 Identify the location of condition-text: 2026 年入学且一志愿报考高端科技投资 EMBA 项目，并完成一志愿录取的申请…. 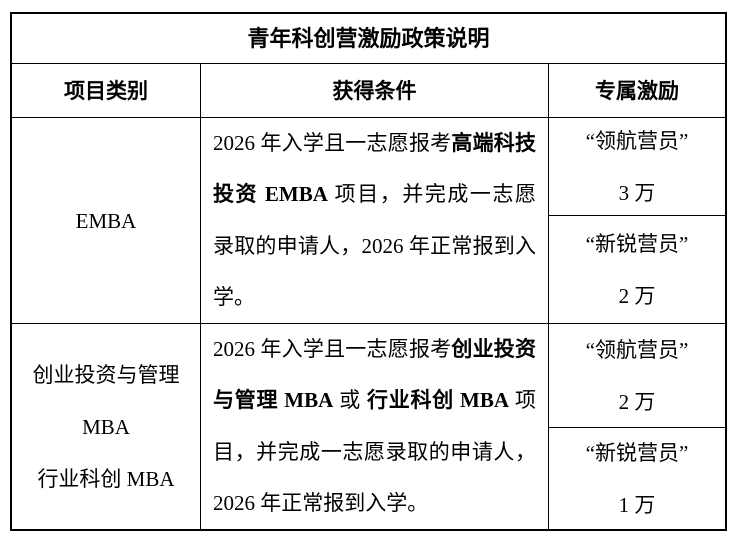
(375, 220).